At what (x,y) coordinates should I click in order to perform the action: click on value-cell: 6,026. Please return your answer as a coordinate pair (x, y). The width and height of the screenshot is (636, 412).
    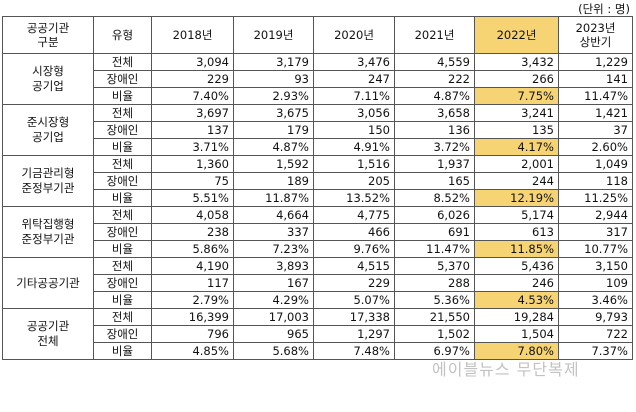
    Looking at the image, I should click on (434, 215).